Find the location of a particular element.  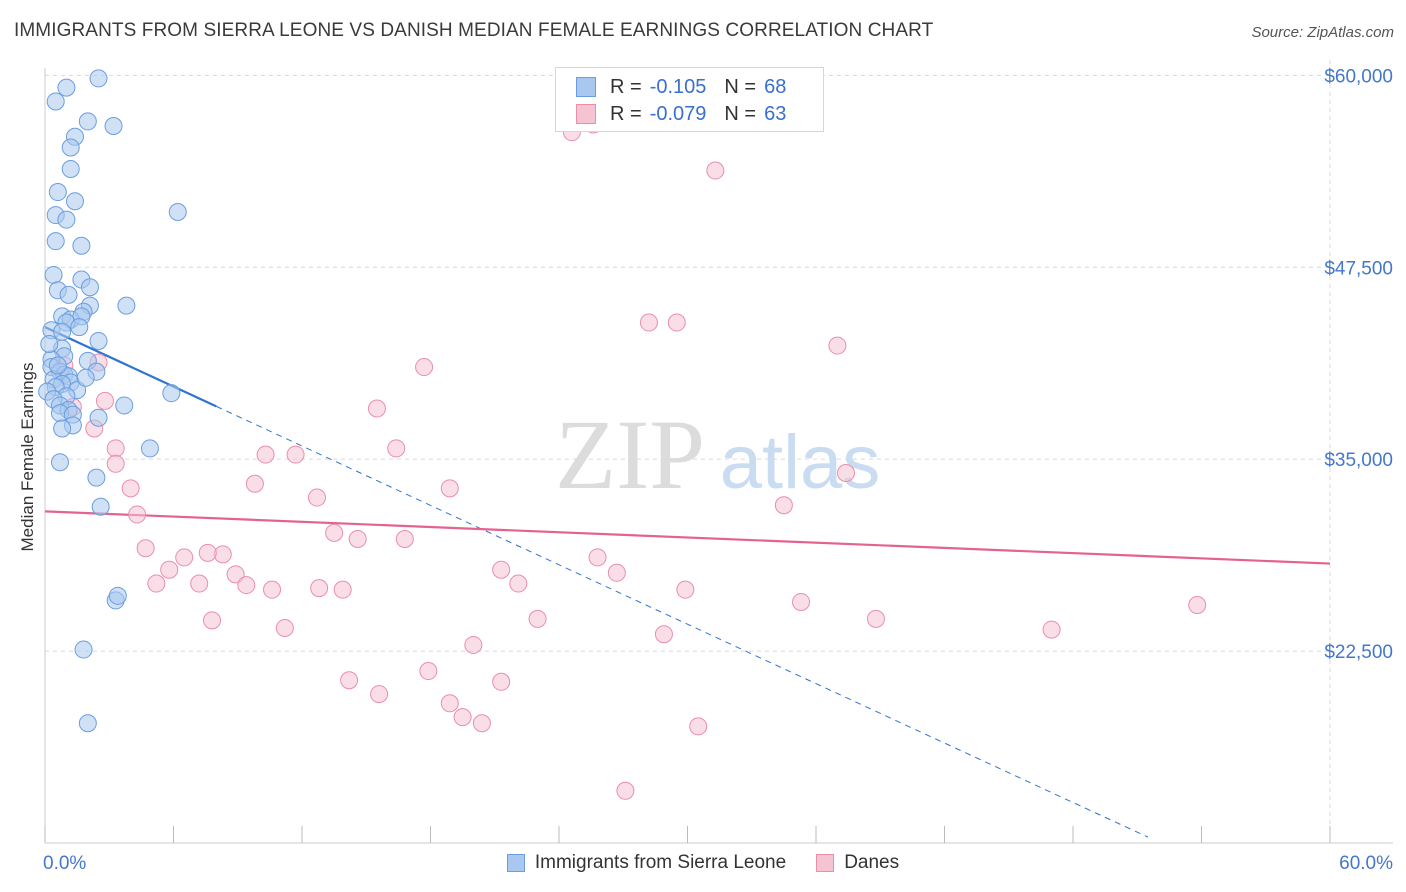

y-tick-label: $22,500 is located at coordinates (1358, 652).